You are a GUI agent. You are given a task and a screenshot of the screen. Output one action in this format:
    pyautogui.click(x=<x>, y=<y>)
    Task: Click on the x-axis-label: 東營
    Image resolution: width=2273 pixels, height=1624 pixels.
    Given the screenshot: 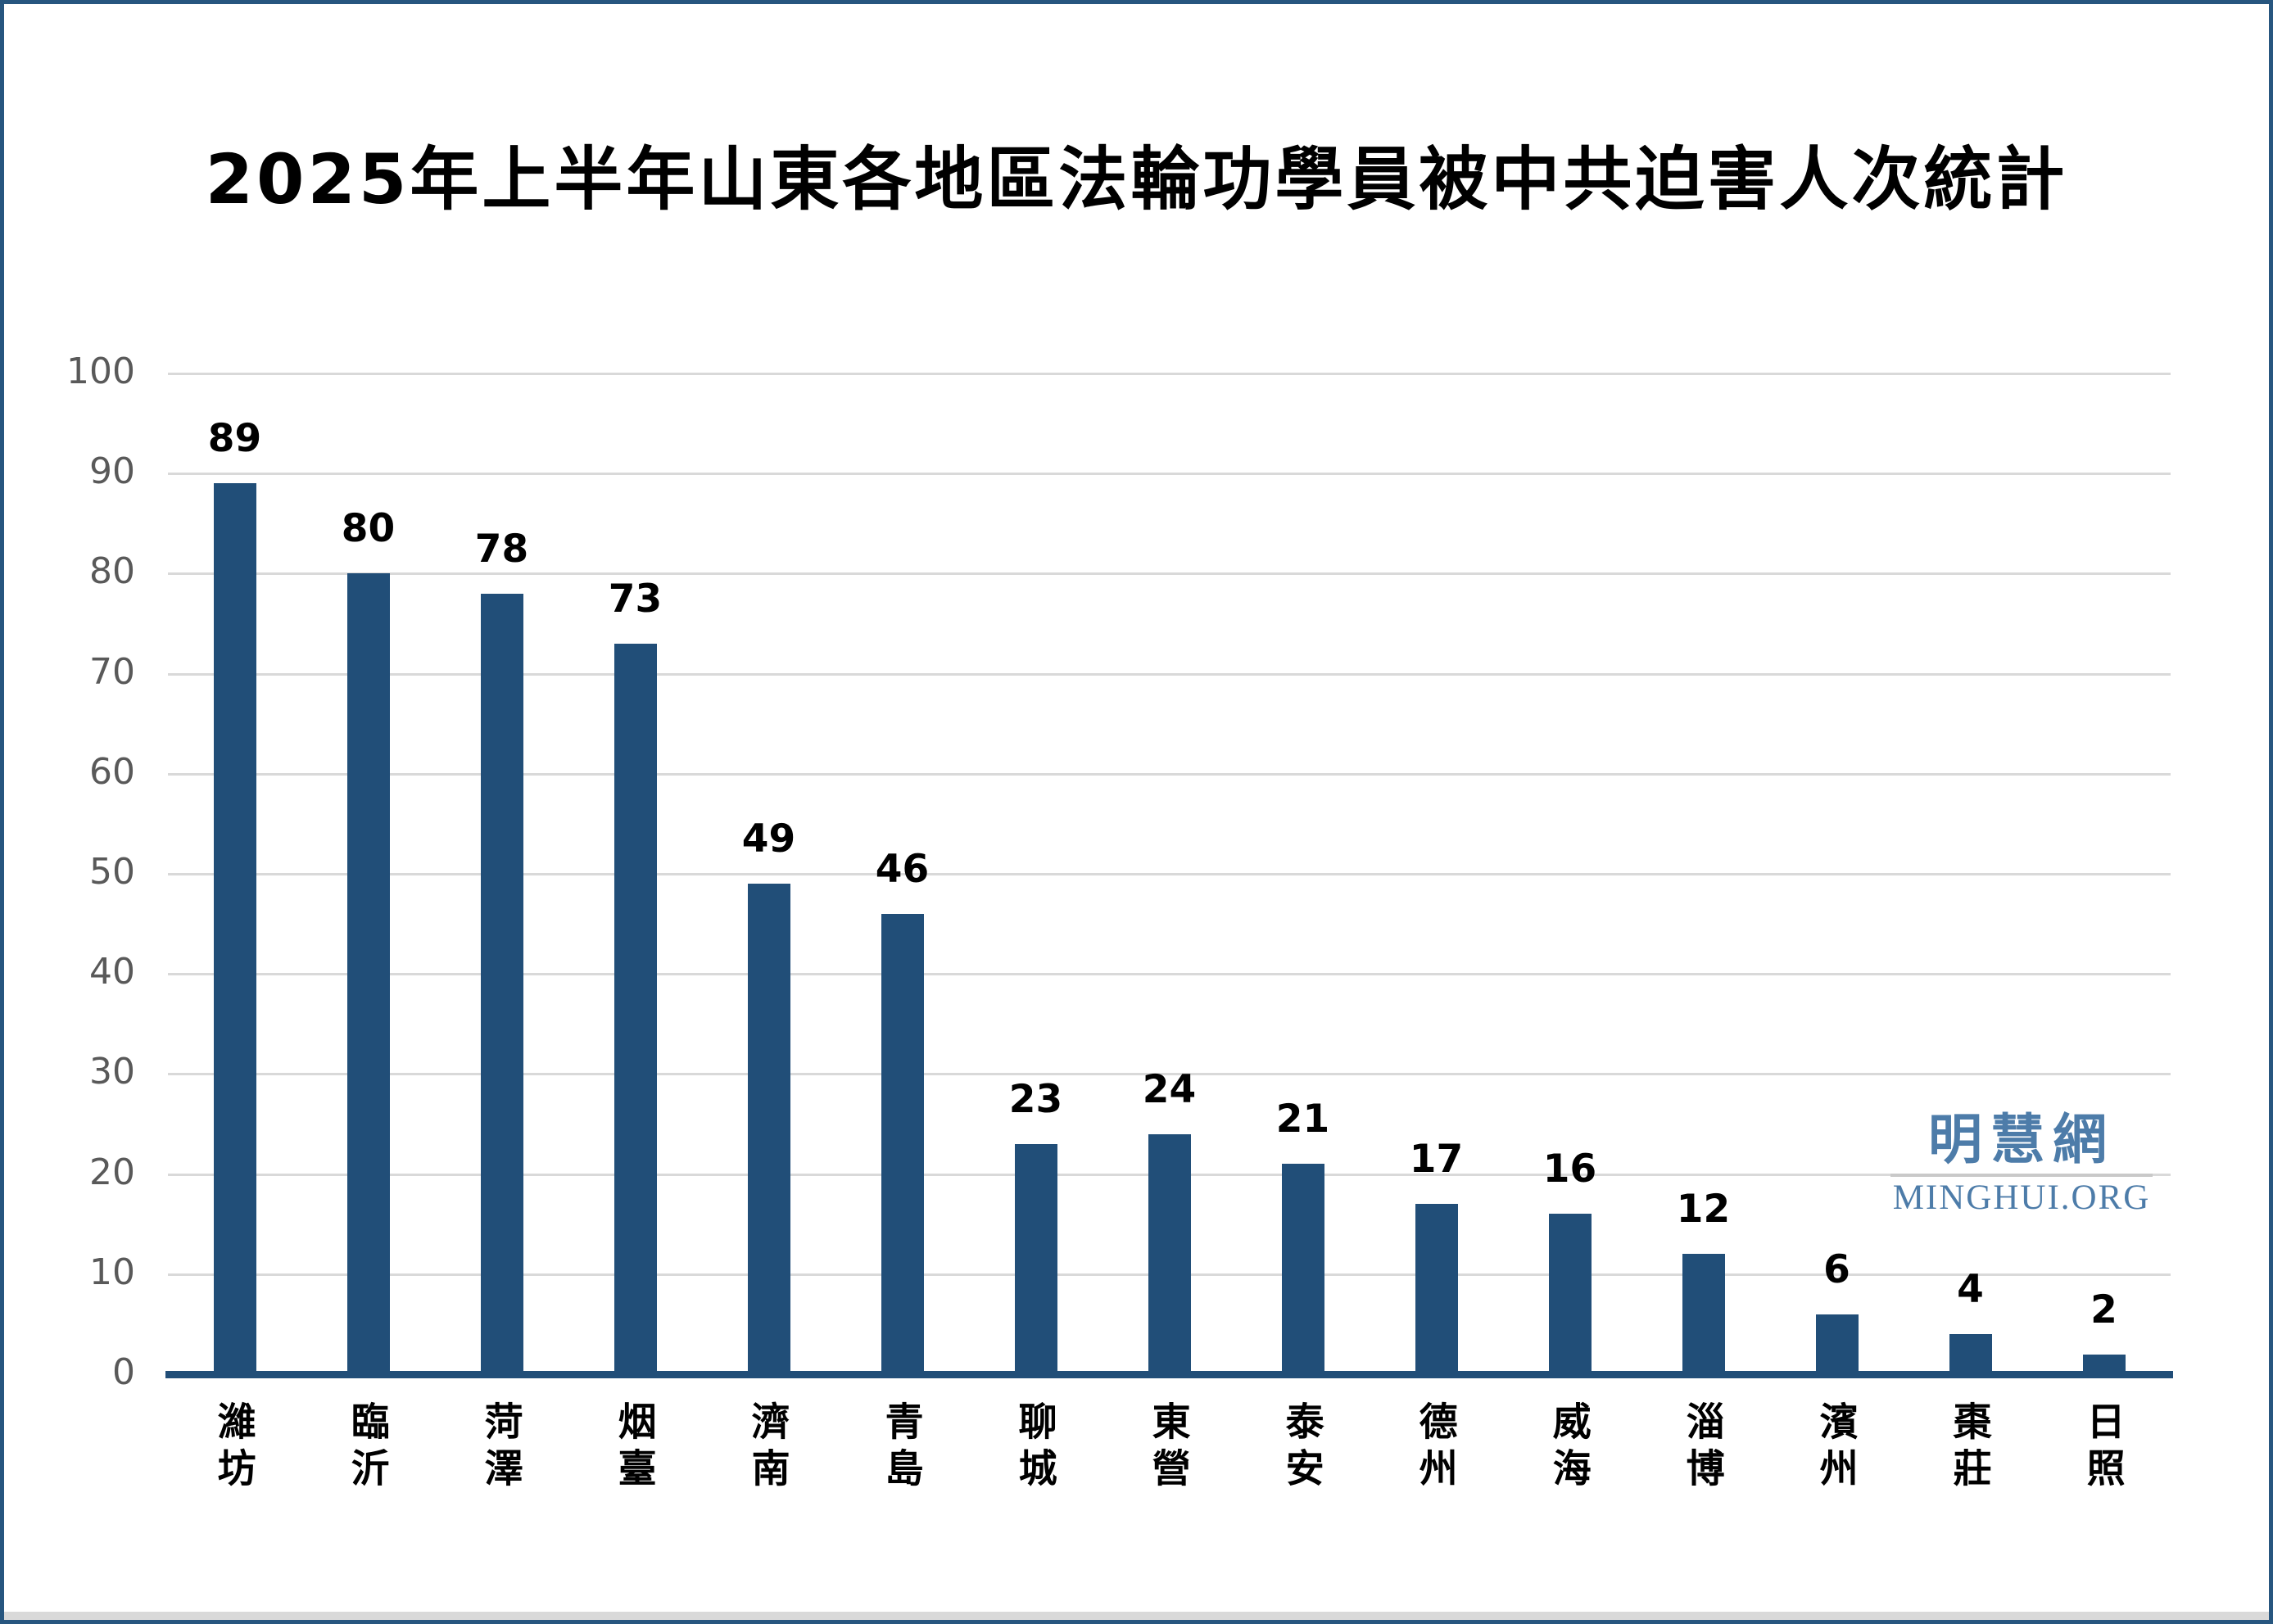 What is the action you would take?
    pyautogui.click(x=1167, y=1448)
    